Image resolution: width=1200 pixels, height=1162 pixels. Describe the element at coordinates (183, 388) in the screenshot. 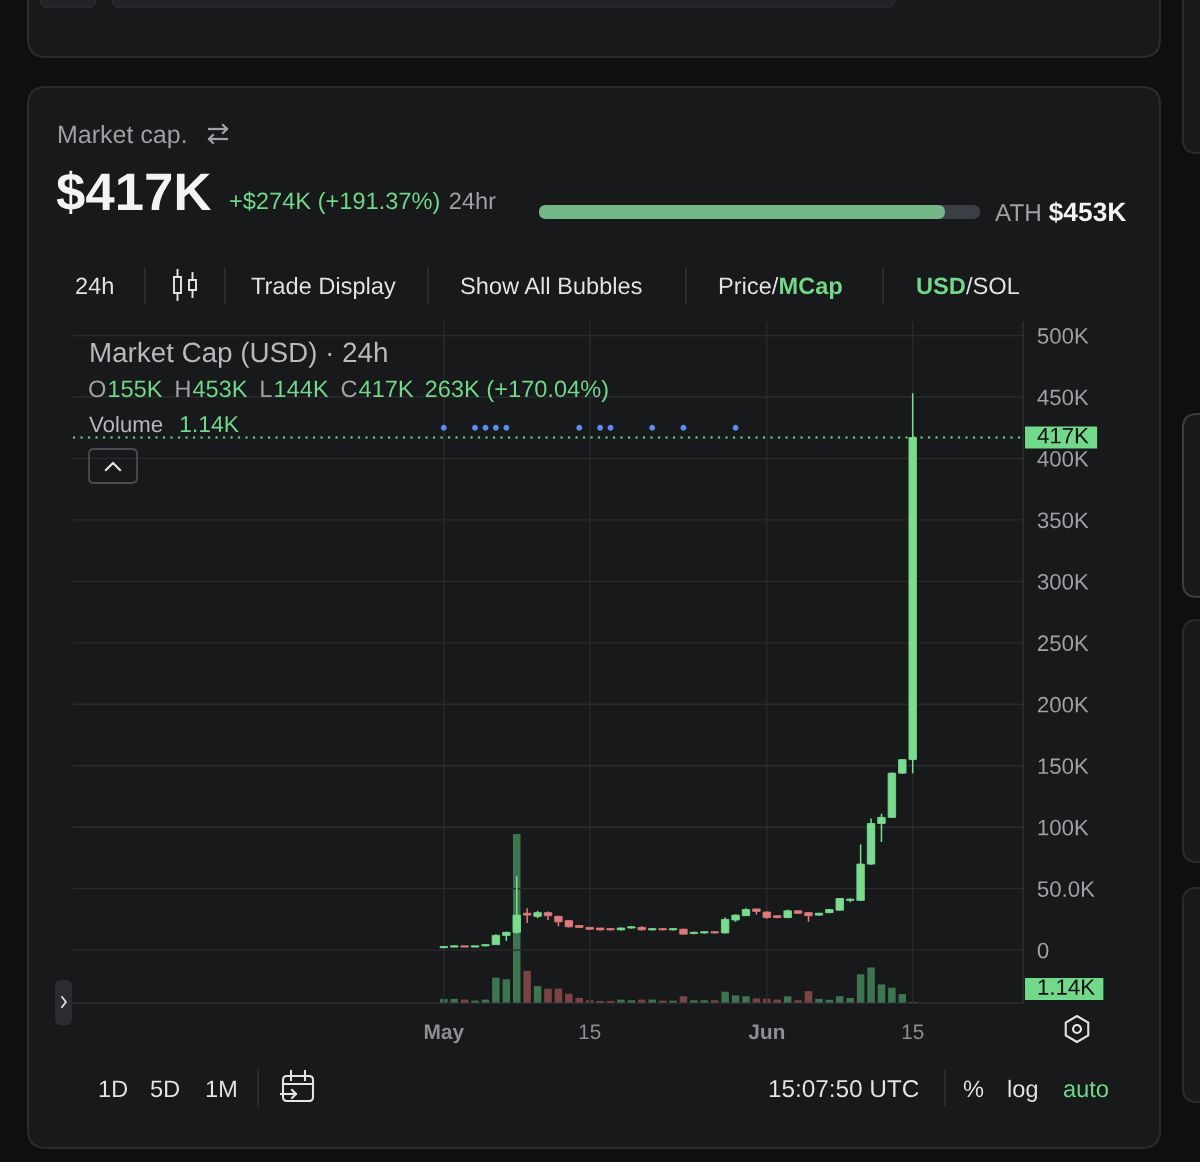

I see `annotation: H` at that location.